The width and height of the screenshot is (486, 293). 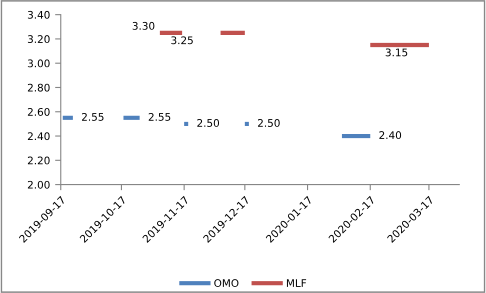 What do you see at coordinates (226, 283) in the screenshot?
I see `legend-label: OMO` at bounding box center [226, 283].